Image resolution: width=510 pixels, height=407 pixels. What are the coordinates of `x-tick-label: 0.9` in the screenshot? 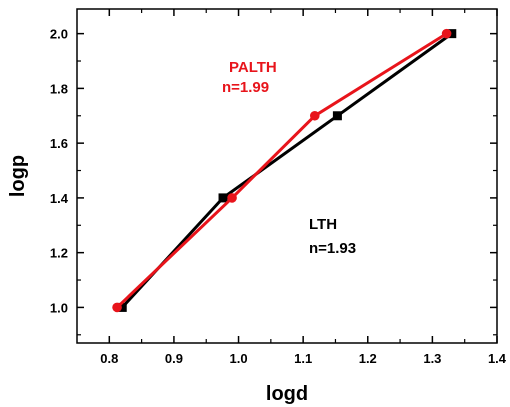 It's located at (174, 358).